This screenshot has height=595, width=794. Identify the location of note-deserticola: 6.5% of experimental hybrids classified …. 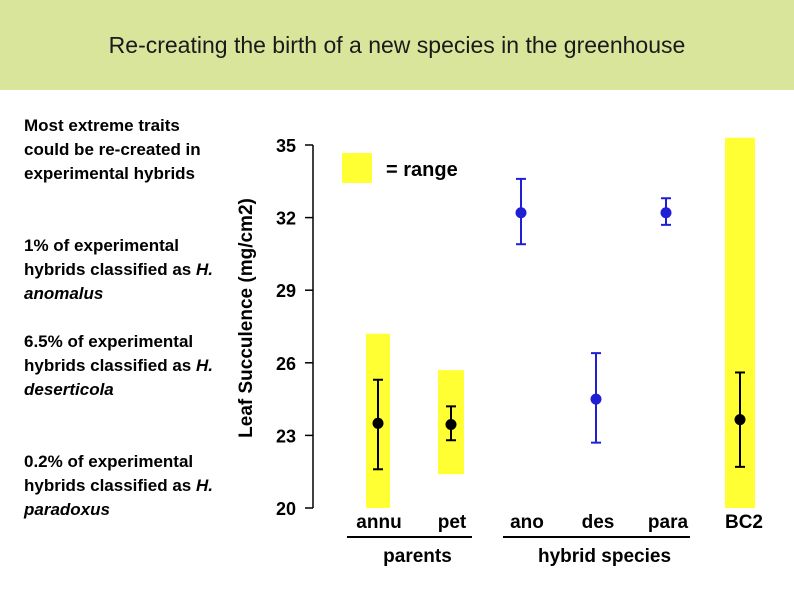
(119, 366).